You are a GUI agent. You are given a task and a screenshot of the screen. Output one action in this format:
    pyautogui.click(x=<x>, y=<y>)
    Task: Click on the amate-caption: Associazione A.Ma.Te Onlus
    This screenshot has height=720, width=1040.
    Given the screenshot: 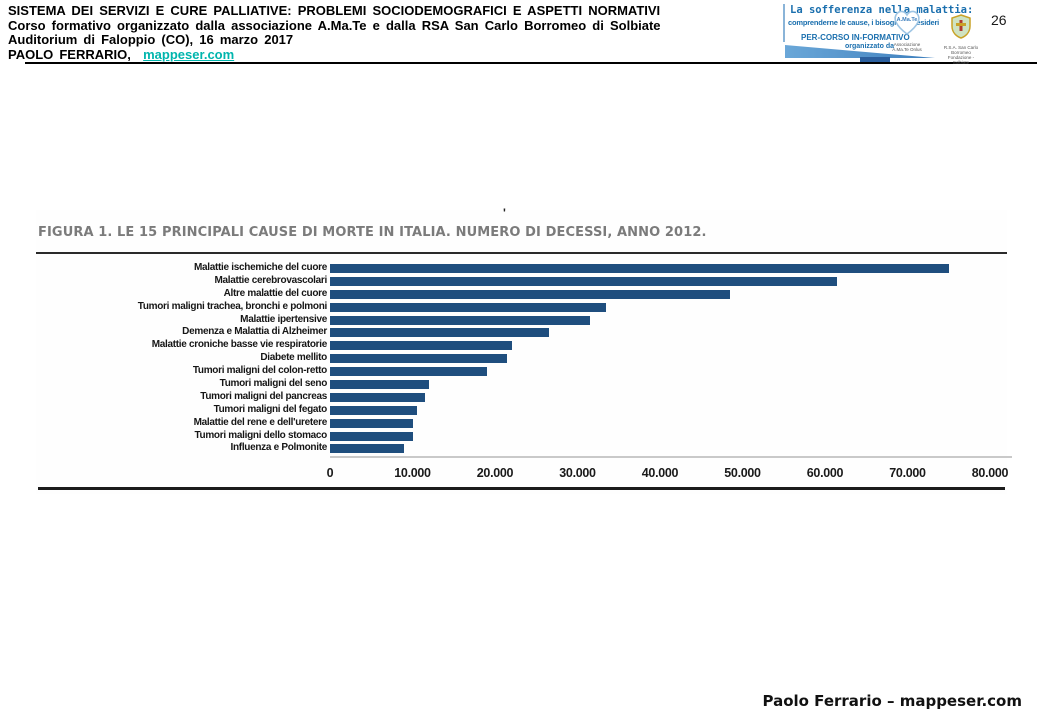 What is the action you would take?
    pyautogui.click(x=907, y=47)
    